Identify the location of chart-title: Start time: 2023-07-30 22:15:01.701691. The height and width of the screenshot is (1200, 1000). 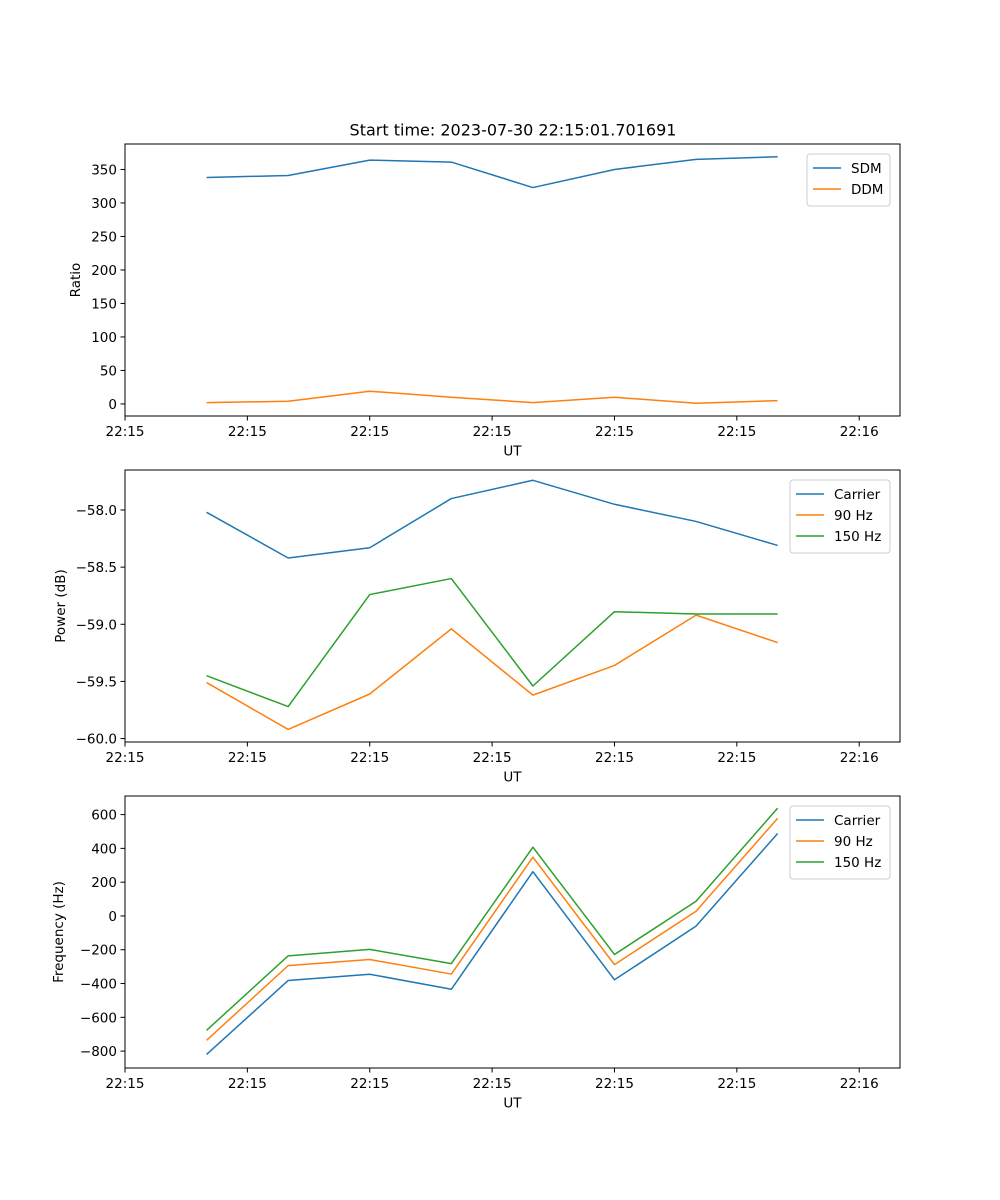
(513, 130).